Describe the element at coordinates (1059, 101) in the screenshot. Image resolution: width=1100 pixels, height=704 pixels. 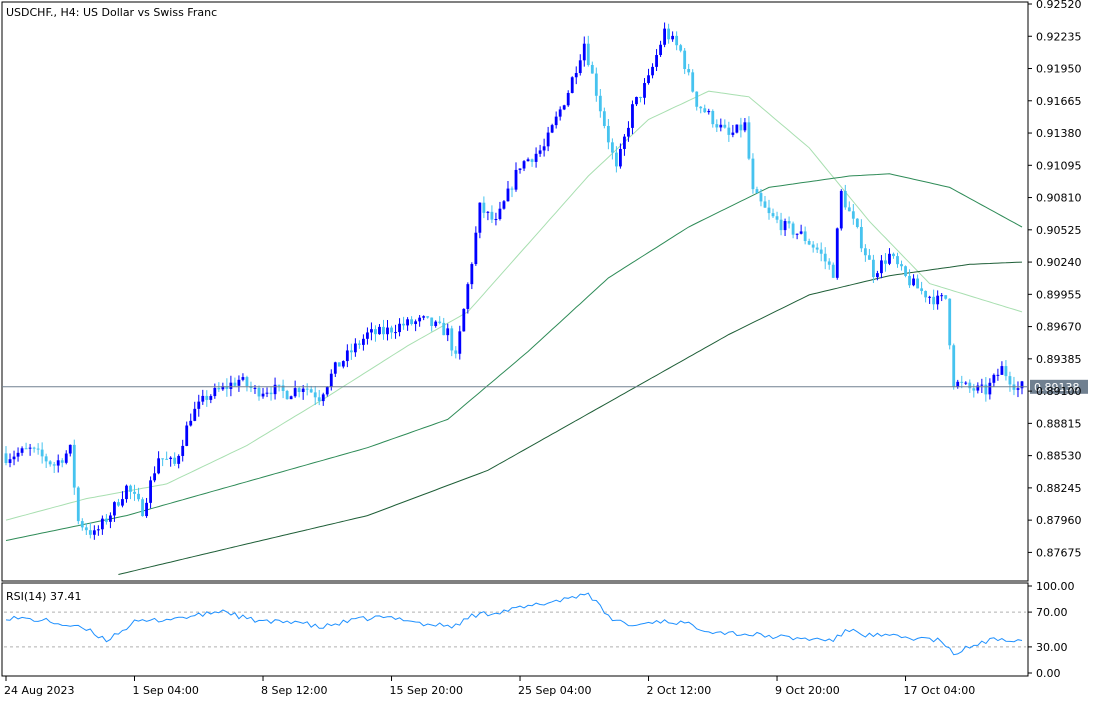
I see `price-tick-label: 0.91665` at that location.